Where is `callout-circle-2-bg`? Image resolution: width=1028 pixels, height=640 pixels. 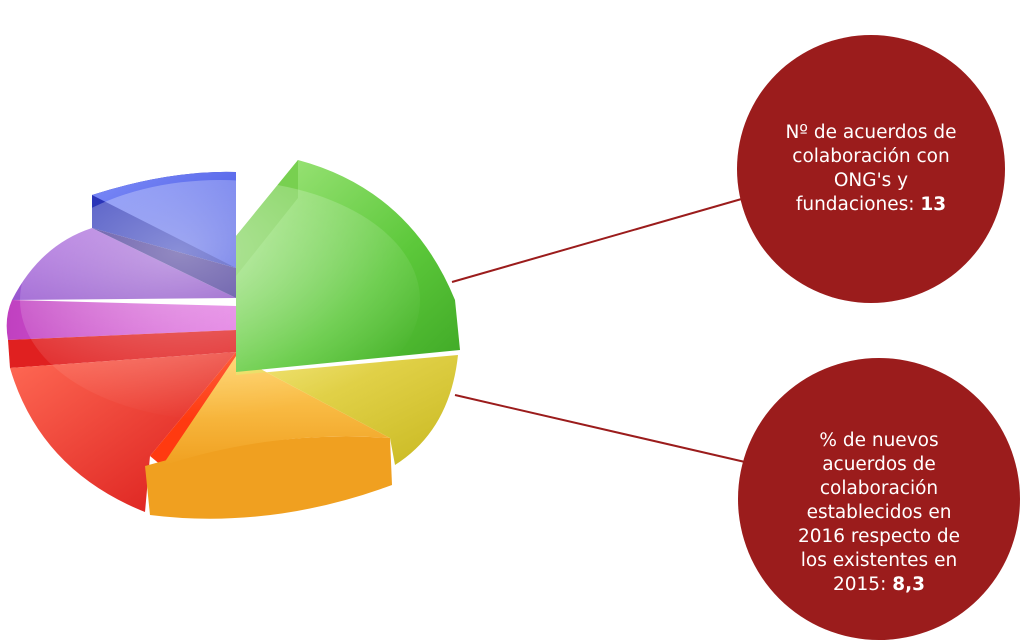
callout-circle-2-bg is located at coordinates (879, 499).